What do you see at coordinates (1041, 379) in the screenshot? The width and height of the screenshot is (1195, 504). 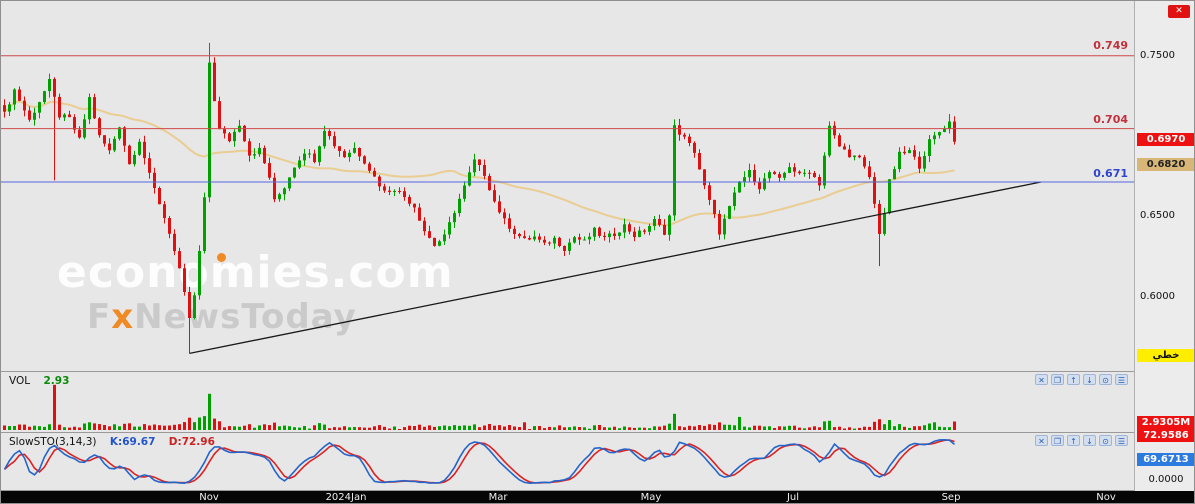 I see `vol-close-icon: ✕` at bounding box center [1041, 379].